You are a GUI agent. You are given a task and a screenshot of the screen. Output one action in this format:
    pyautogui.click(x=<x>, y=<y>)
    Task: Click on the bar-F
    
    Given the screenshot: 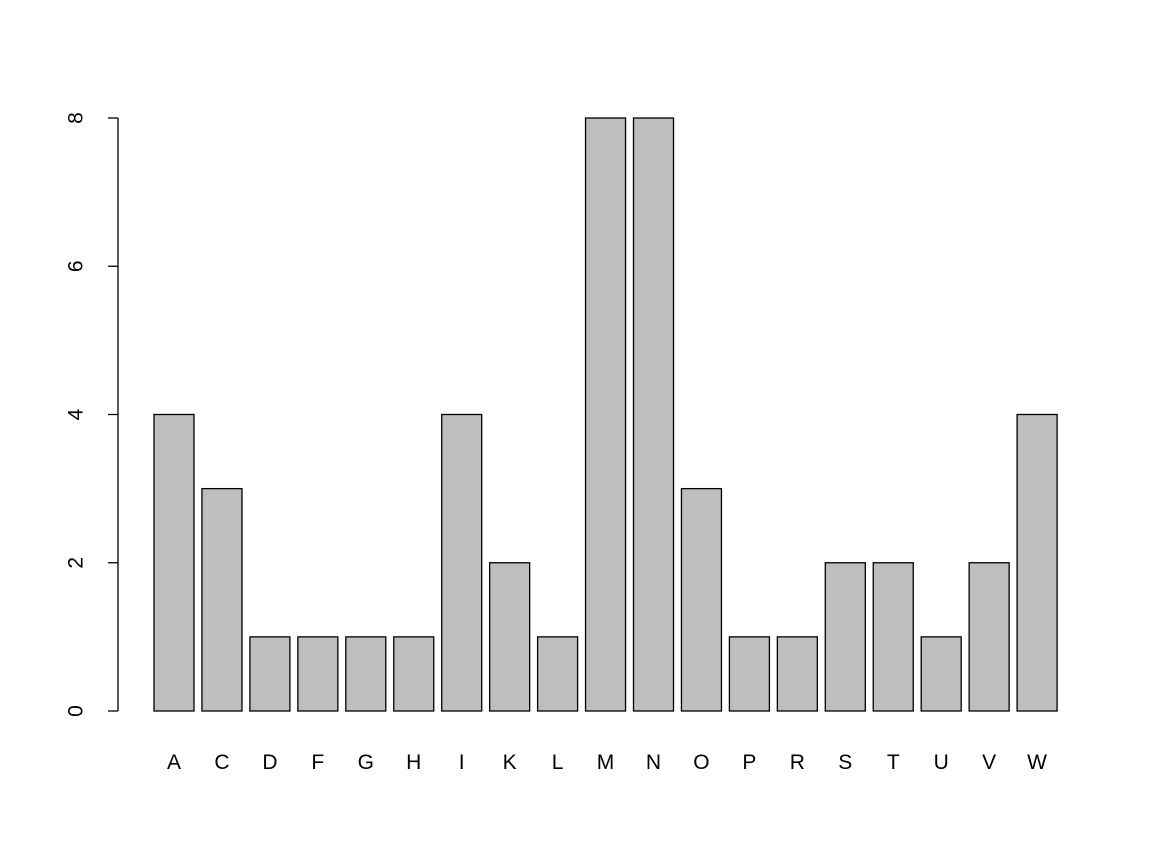 What is the action you would take?
    pyautogui.click(x=318, y=674)
    